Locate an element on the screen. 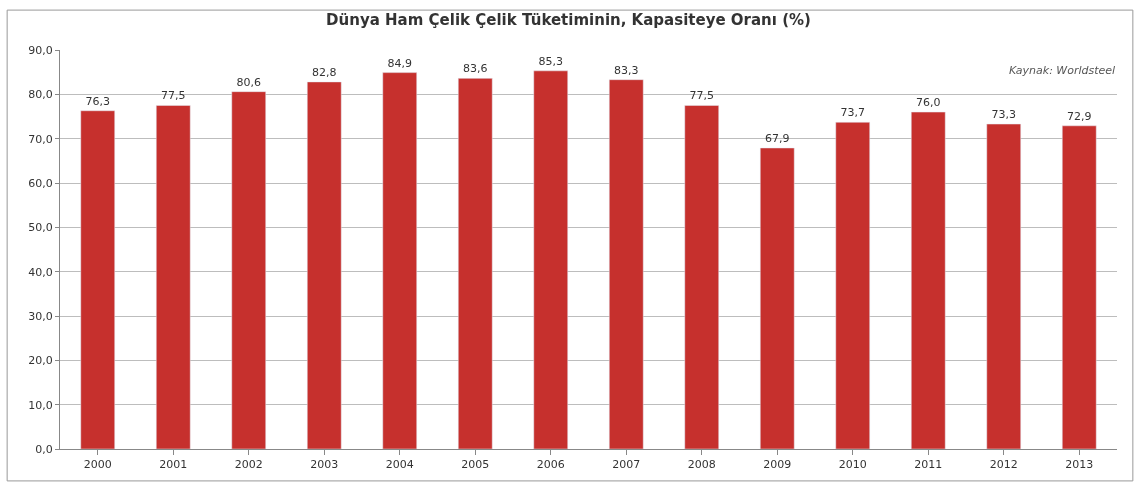  x-tick-label: 2003 is located at coordinates (324, 465).